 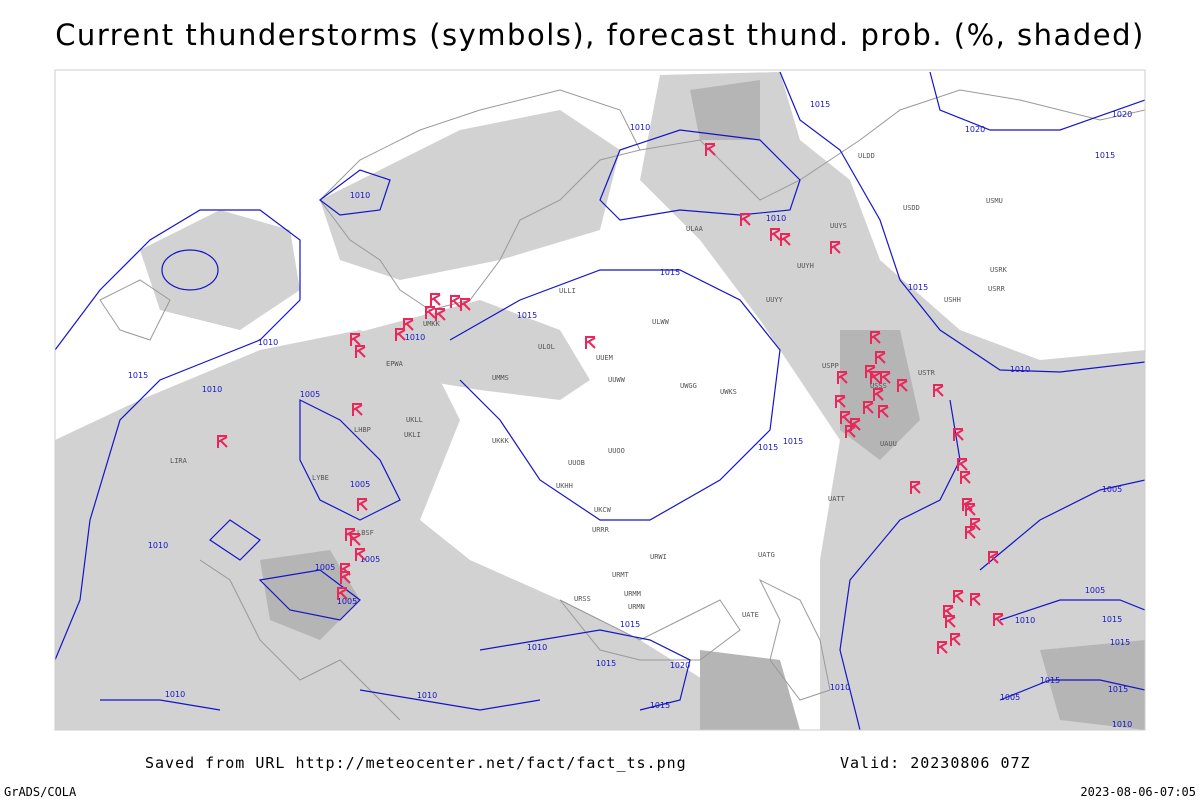 I want to click on isobar-1015-black, so click(x=585, y=670).